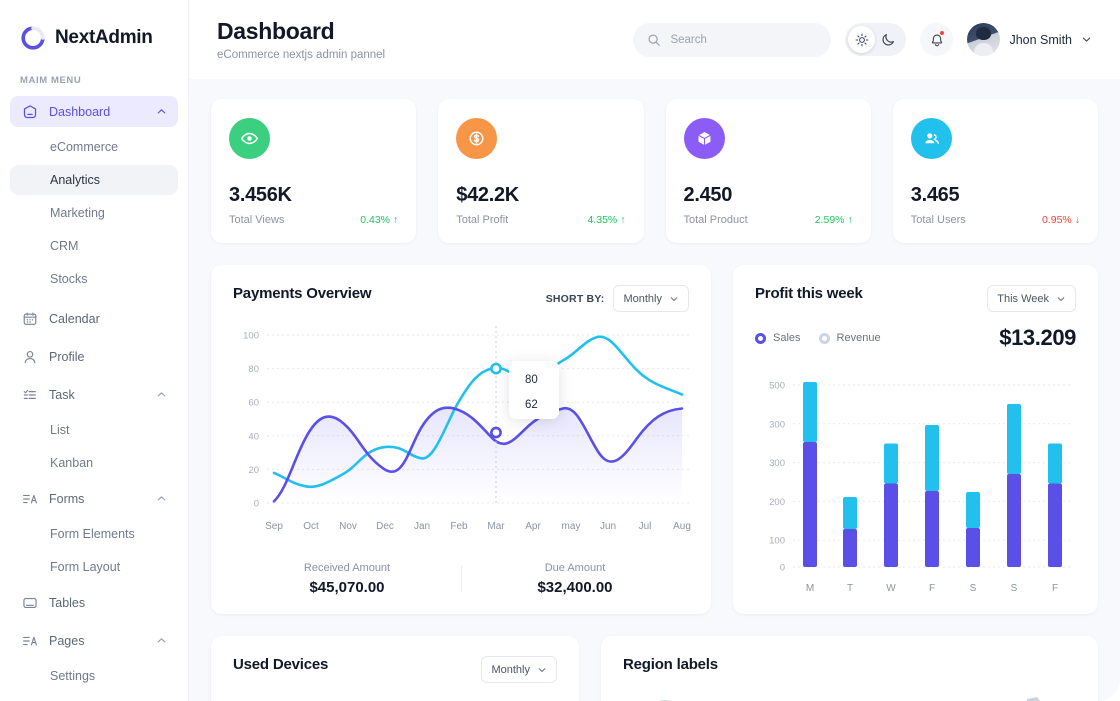 This screenshot has height=701, width=1120. What do you see at coordinates (94, 640) in the screenshot?
I see `sidebar-item-pages: Pages` at bounding box center [94, 640].